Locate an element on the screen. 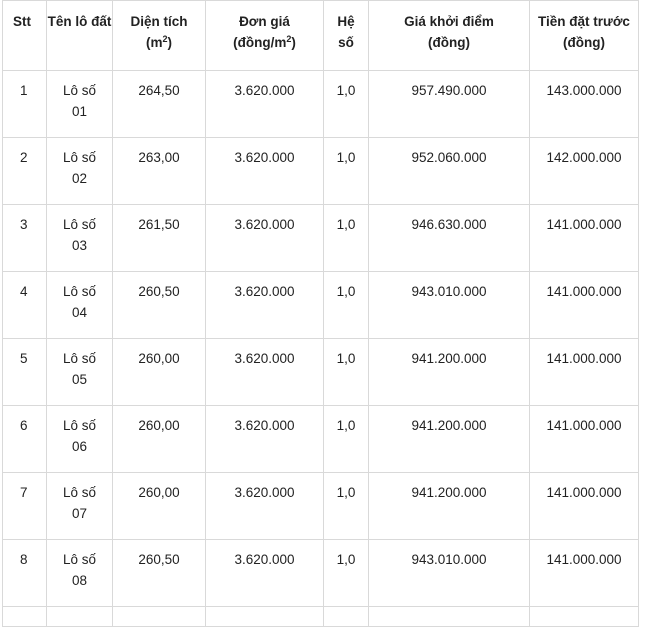 The image size is (652, 627). cell-tien-dat-truoc-text: 142.000.000 is located at coordinates (584, 157).